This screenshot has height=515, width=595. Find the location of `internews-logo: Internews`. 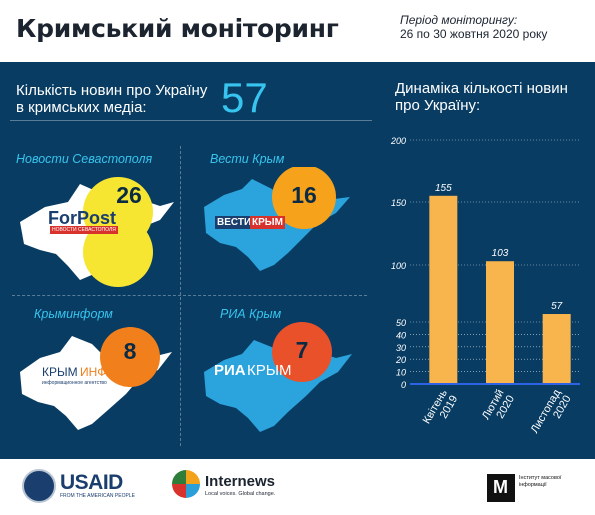

internews-logo: Internews is located at coordinates (240, 481).